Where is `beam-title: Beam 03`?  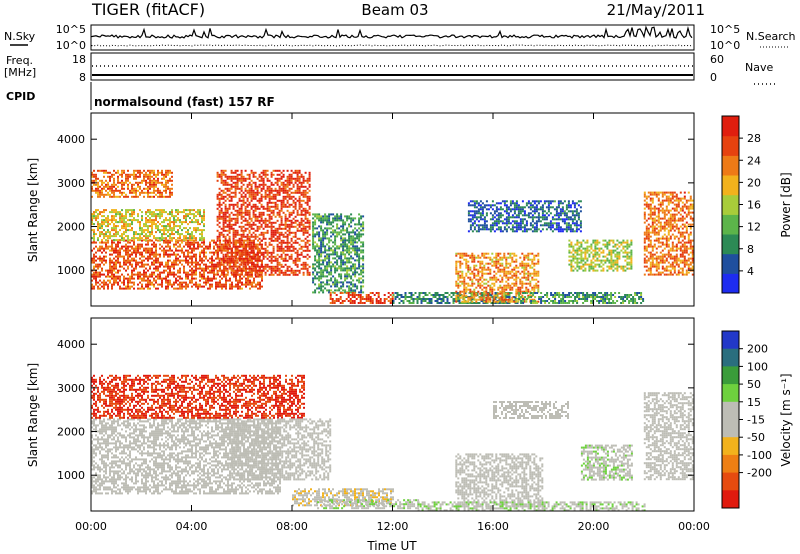 beam-title: Beam 03 is located at coordinates (394, 10).